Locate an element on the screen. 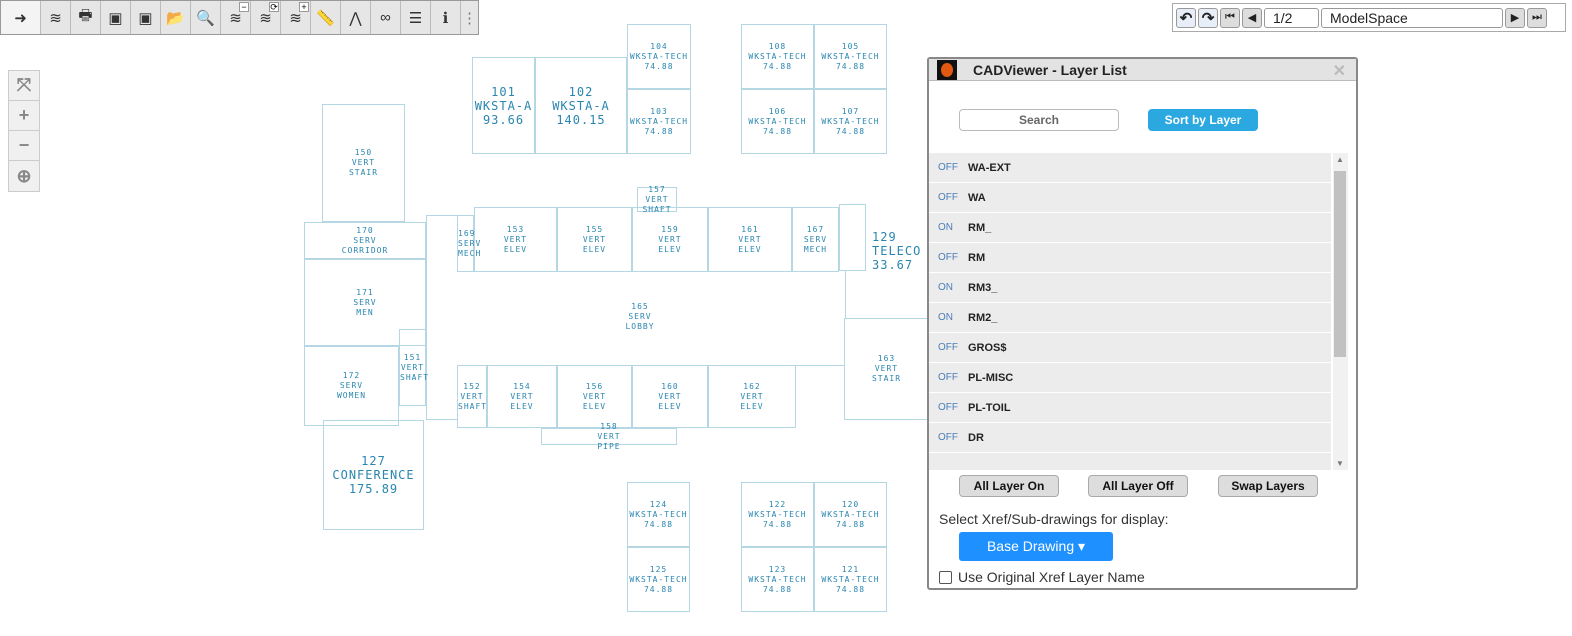 Image resolution: width=1572 pixels, height=636 pixels. layer-row: ON RM_ is located at coordinates (1130, 228).